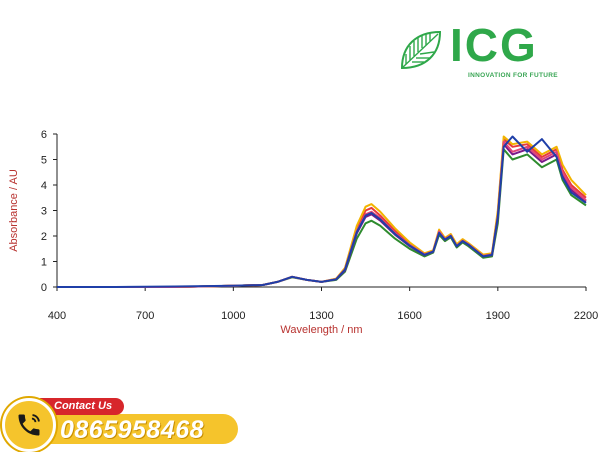 The width and height of the screenshot is (600, 452). Describe the element at coordinates (82, 406) in the screenshot. I see `contact-label: Contact Us` at that location.